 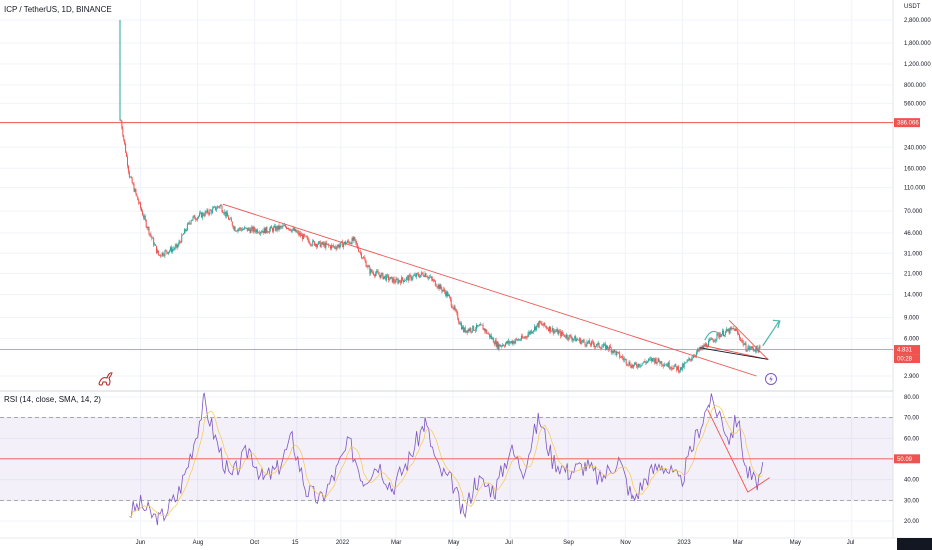 What do you see at coordinates (568, 543) in the screenshot?
I see `time-tick-label: Sep` at bounding box center [568, 543].